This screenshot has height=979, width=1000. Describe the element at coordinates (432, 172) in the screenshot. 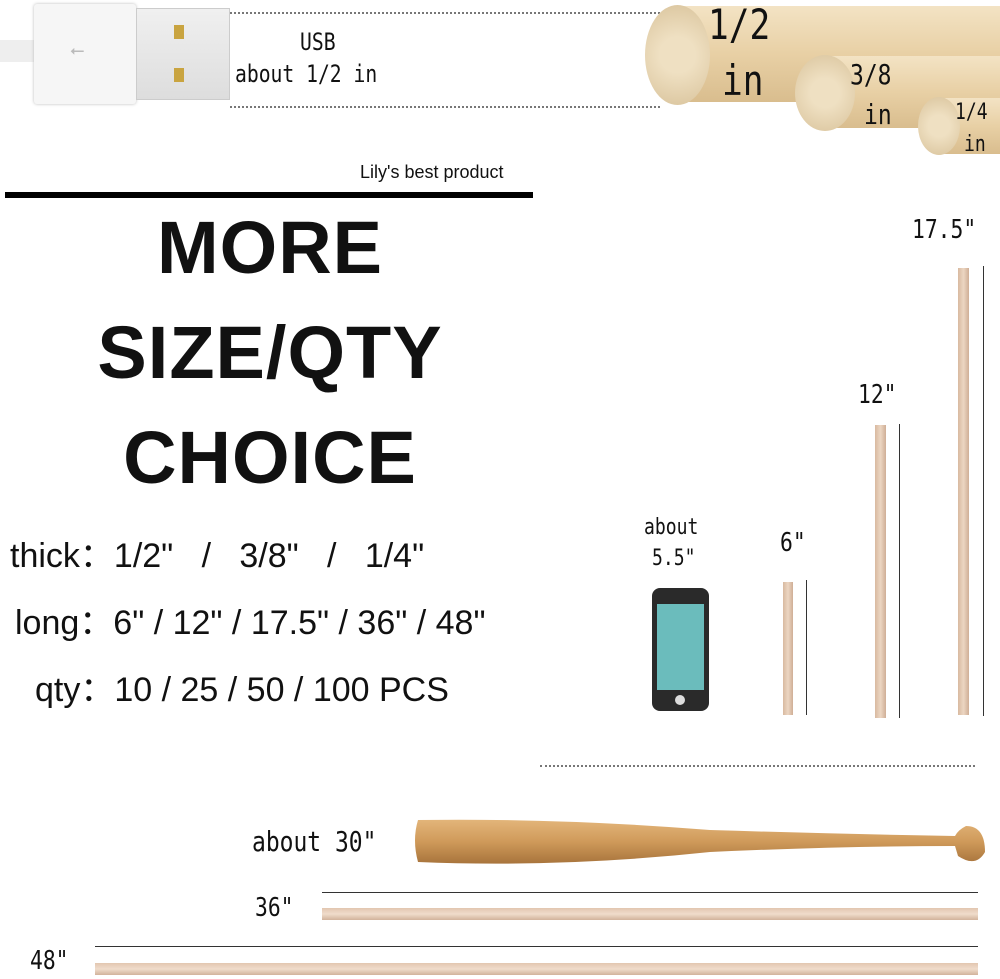

I see `brand-text: Lily's best product` at that location.